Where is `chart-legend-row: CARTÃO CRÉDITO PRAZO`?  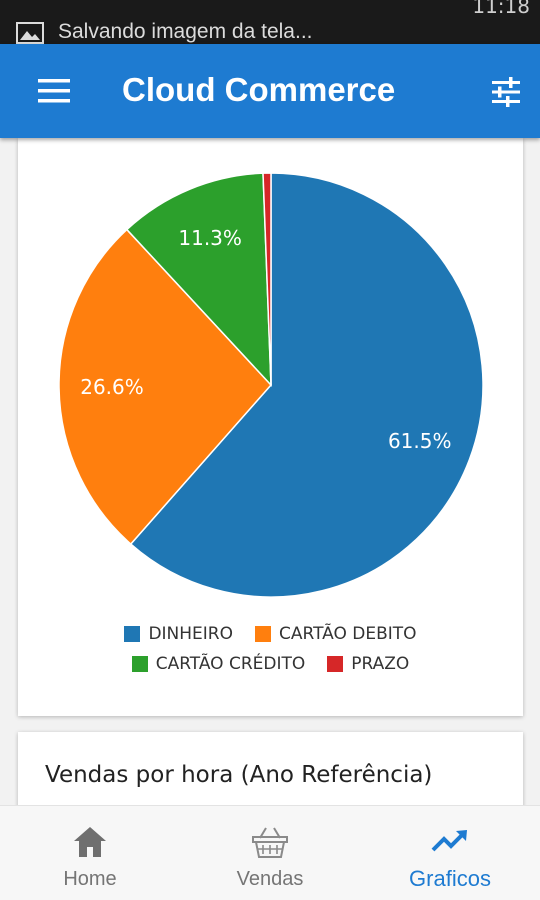 chart-legend-row: CARTÃO CRÉDITO PRAZO is located at coordinates (270, 664).